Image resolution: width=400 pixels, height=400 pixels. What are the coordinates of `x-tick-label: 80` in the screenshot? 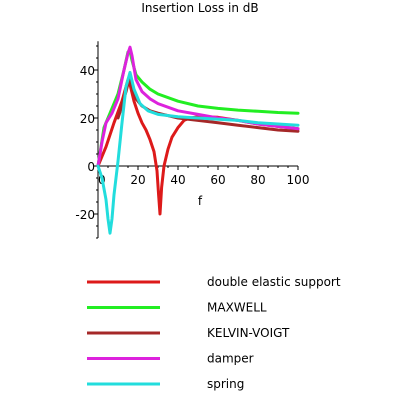 It's located at (257, 180).